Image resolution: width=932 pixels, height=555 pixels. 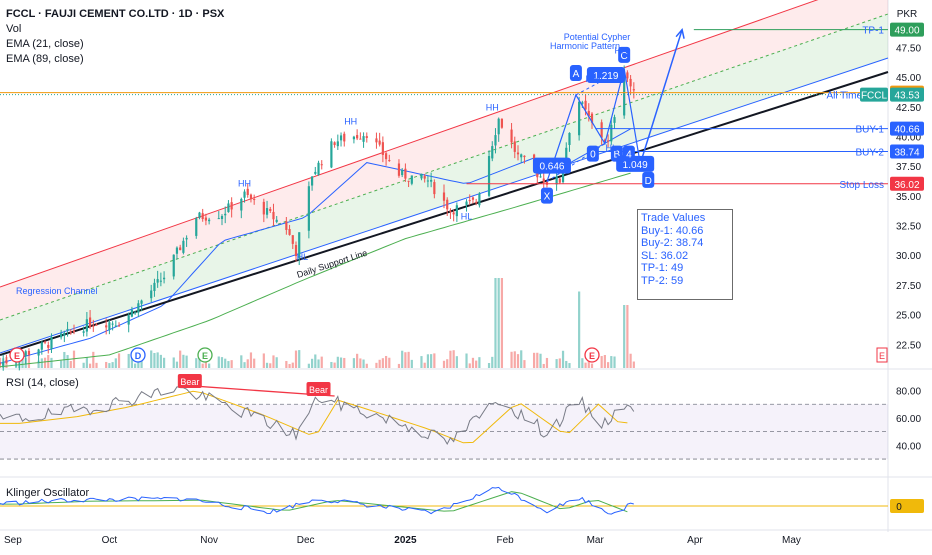 What do you see at coordinates (662, 268) in the screenshot?
I see `trade-box-tp1: TP-1: 49` at bounding box center [662, 268].